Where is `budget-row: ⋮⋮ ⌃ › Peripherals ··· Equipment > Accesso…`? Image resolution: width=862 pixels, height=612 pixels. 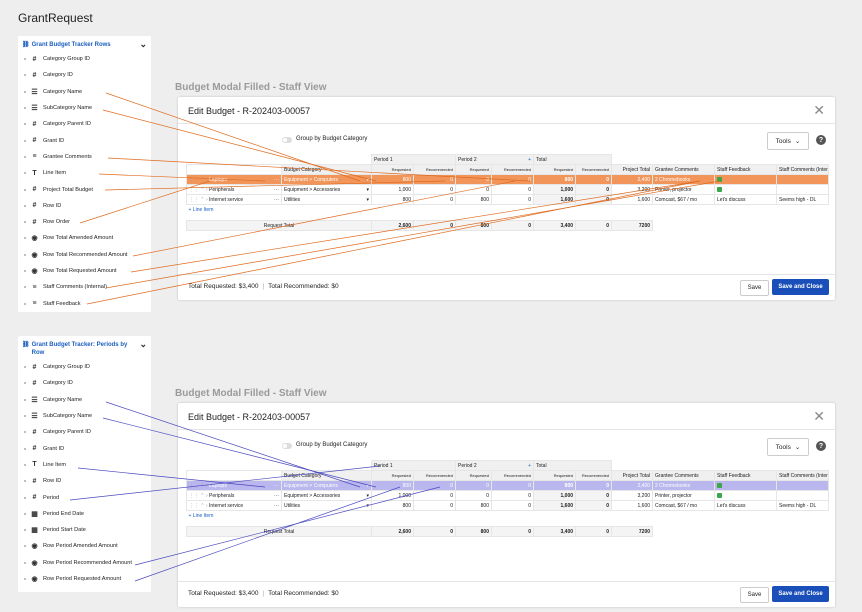
budget-row: ⋮⋮ ⌃ › Peripherals ··· Equipment > Accesso… is located at coordinates (508, 189).